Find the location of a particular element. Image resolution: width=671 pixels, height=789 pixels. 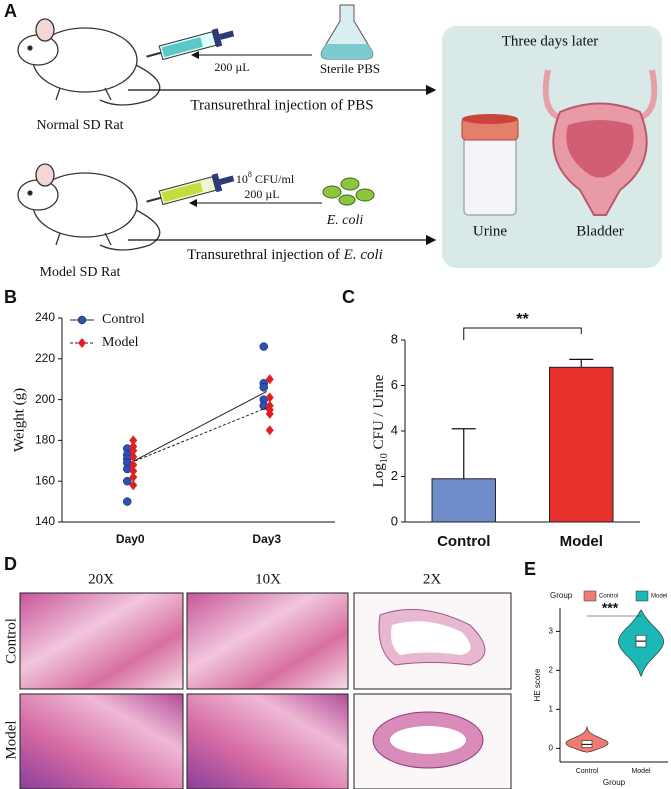

column-label: 10X is located at coordinates (268, 579).